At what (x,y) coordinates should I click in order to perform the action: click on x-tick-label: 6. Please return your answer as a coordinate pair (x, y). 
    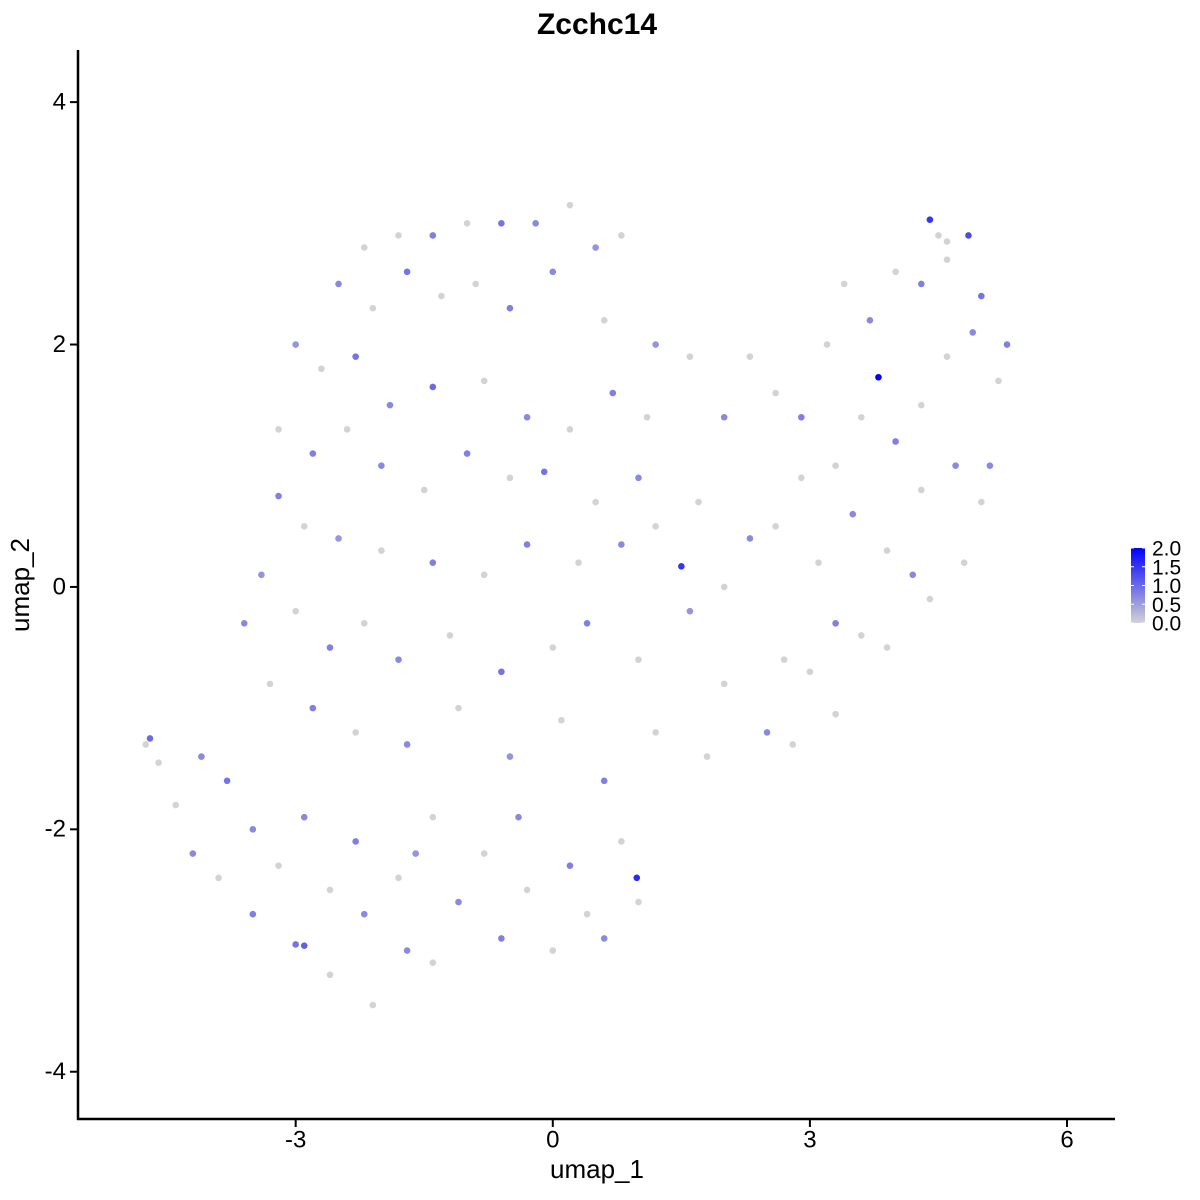
    Looking at the image, I should click on (1066, 1139).